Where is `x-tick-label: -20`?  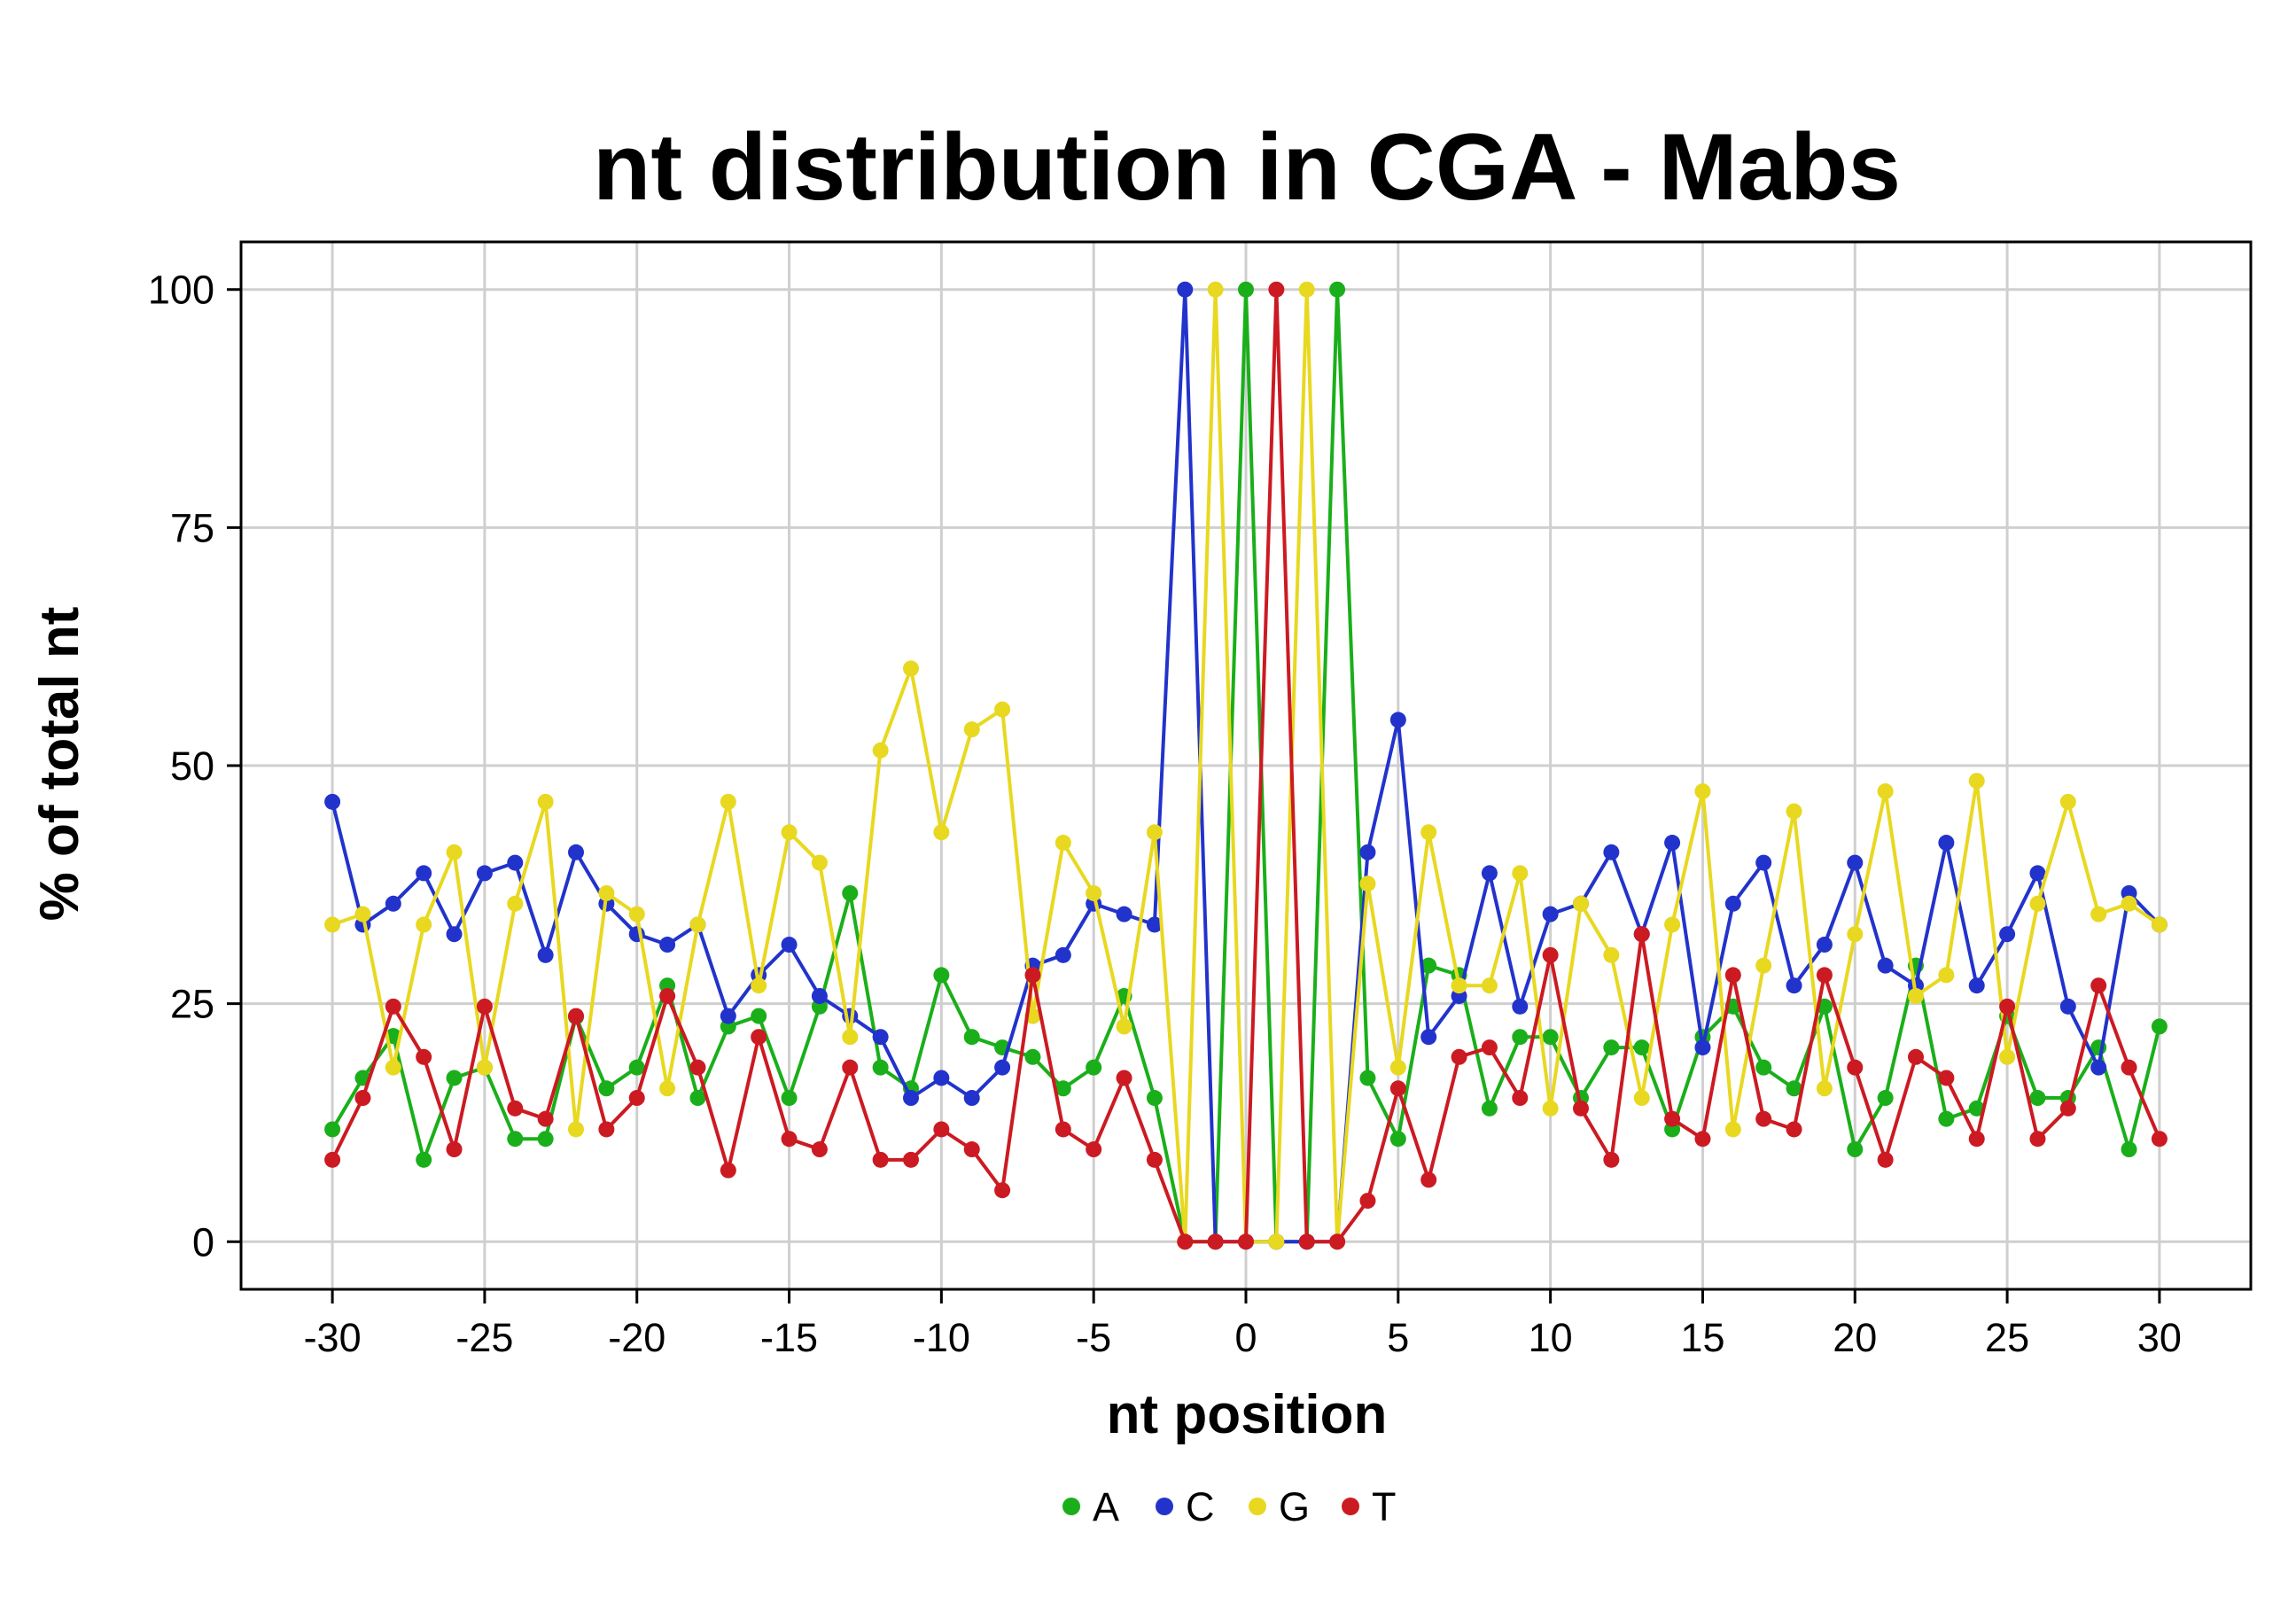
x-tick-label: -20 is located at coordinates (636, 1337).